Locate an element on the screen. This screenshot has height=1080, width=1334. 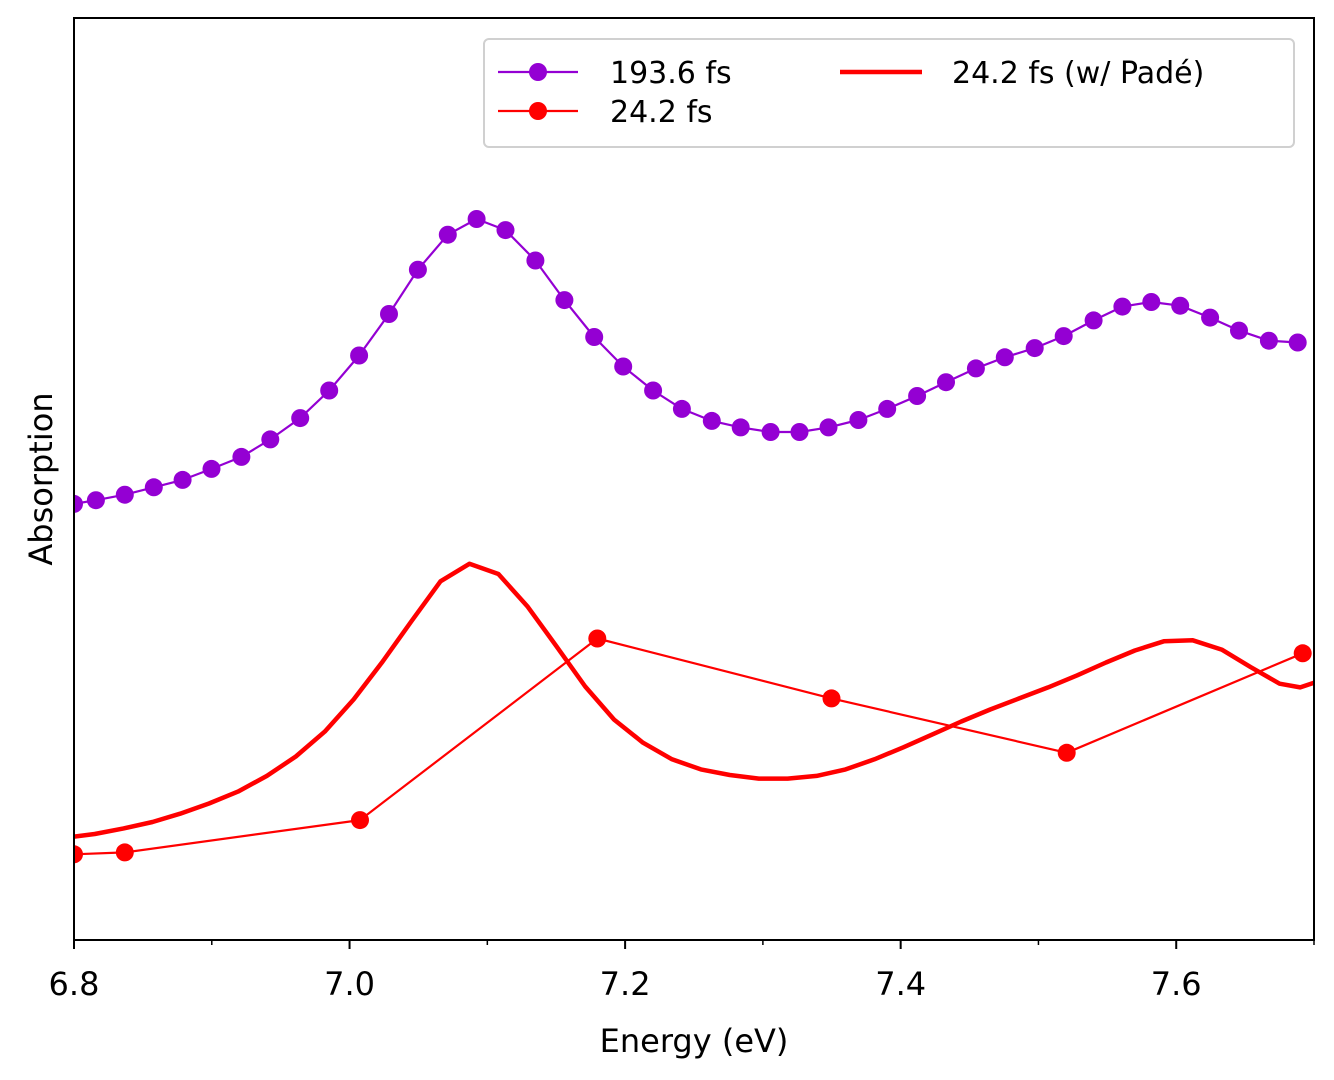
legend-box is located at coordinates (889, 93).